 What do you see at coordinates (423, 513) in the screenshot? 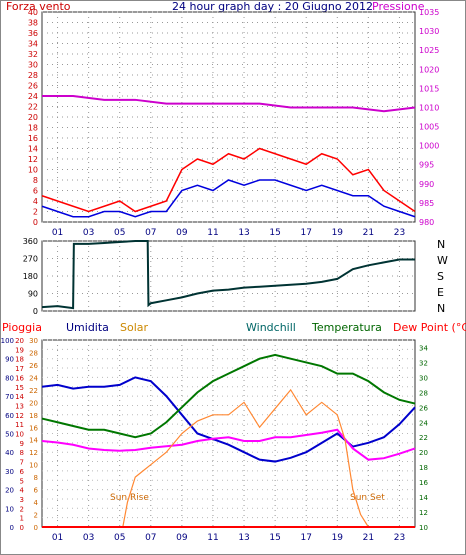
I see `axis-tick-temperatura: 12` at bounding box center [423, 513].